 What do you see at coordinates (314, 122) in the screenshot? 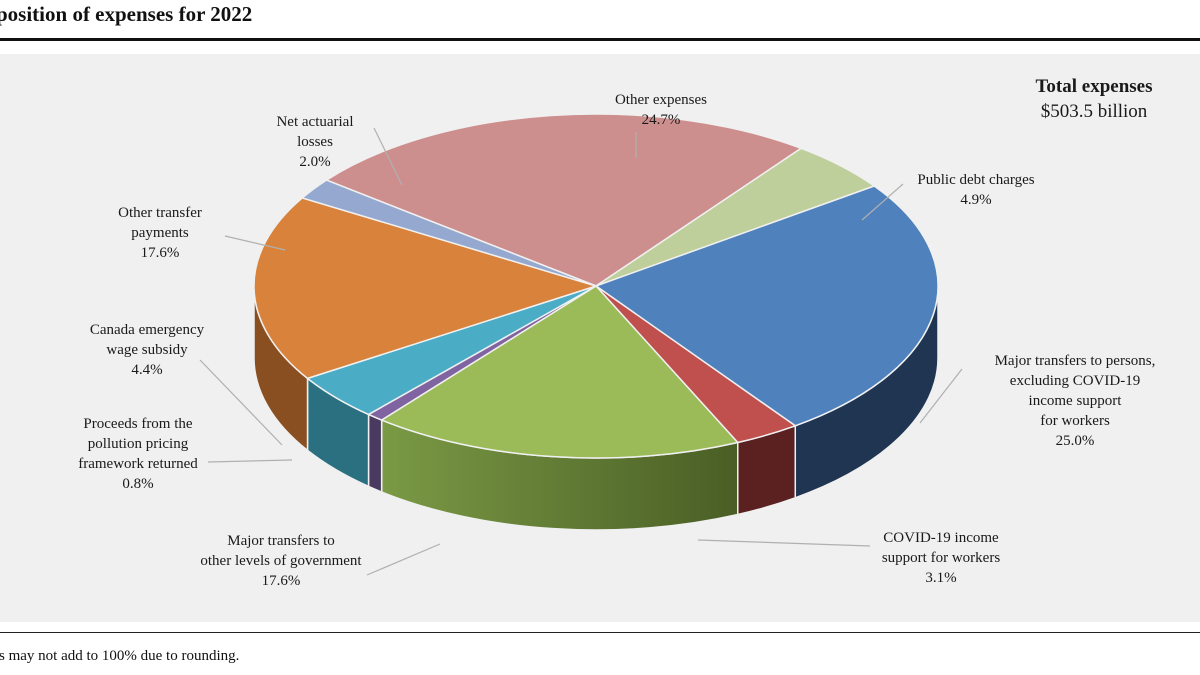
I see `label-line: Net actuarial` at bounding box center [314, 122].